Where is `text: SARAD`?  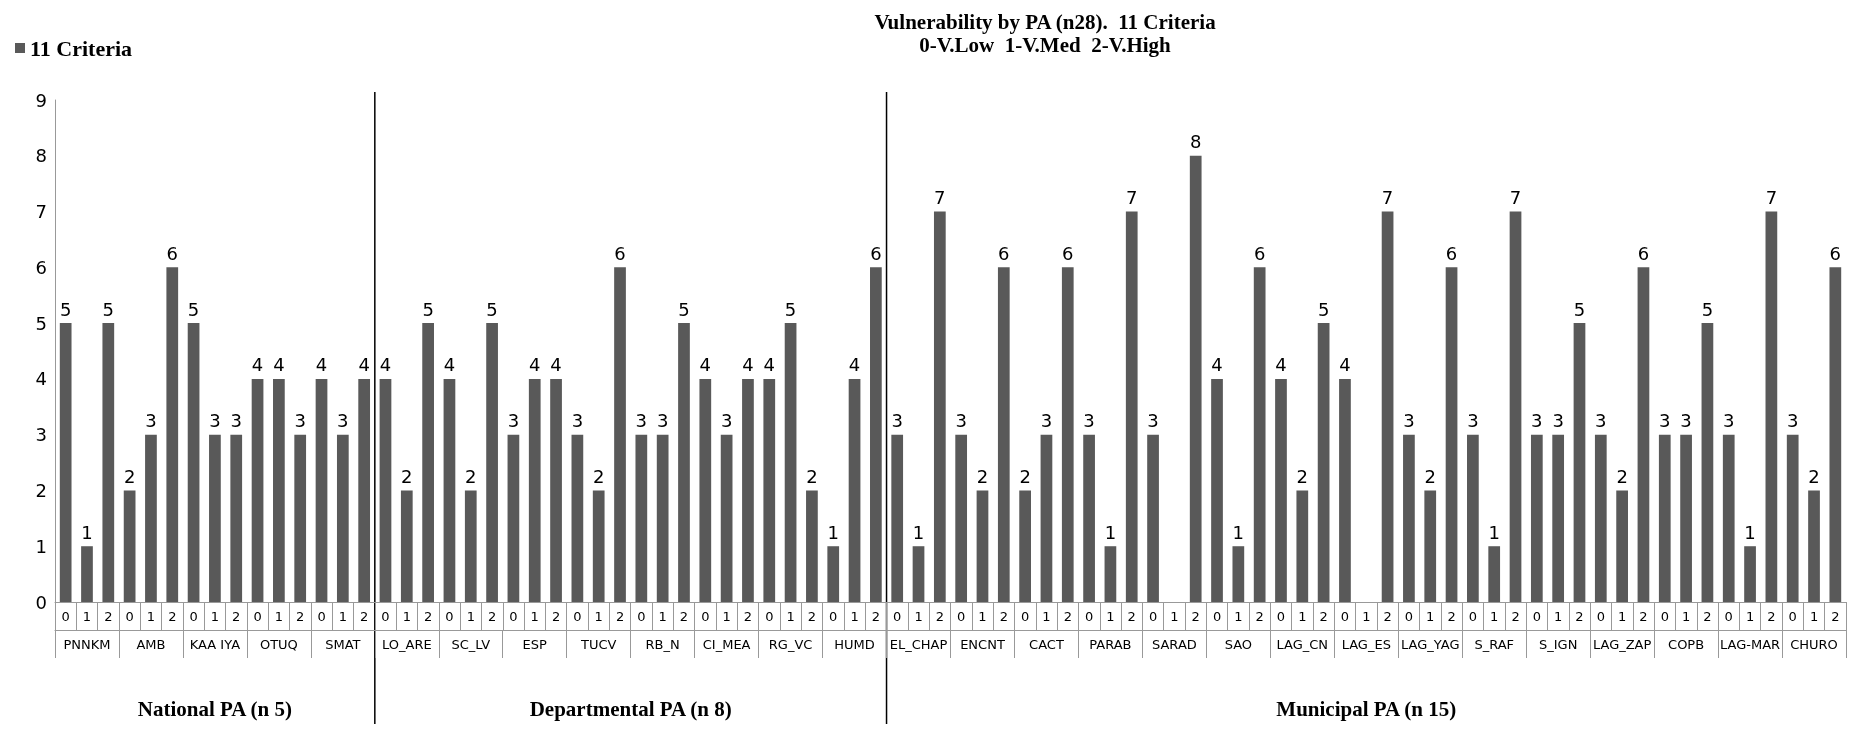
text: SARAD is located at coordinates (1174, 644).